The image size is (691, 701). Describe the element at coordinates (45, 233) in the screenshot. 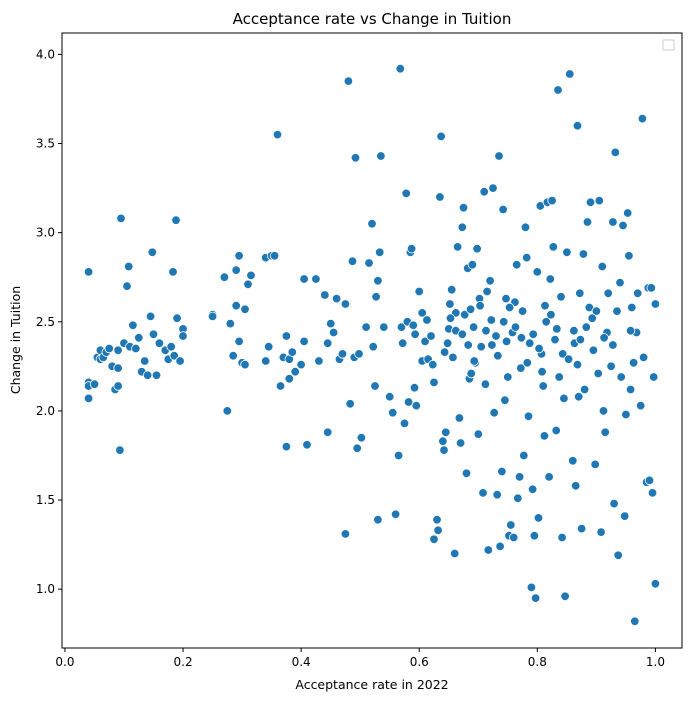

I see `y-tick-label: 3.0` at that location.